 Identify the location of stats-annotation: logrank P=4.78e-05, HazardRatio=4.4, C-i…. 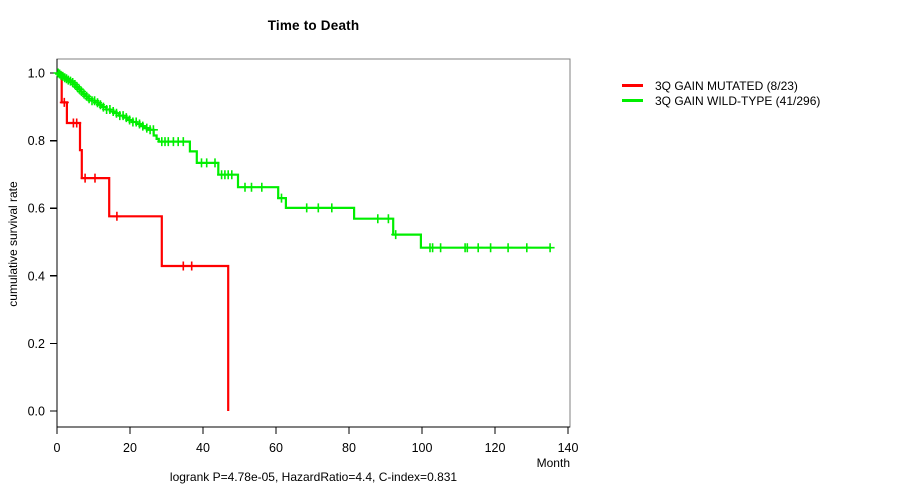
(313, 477).